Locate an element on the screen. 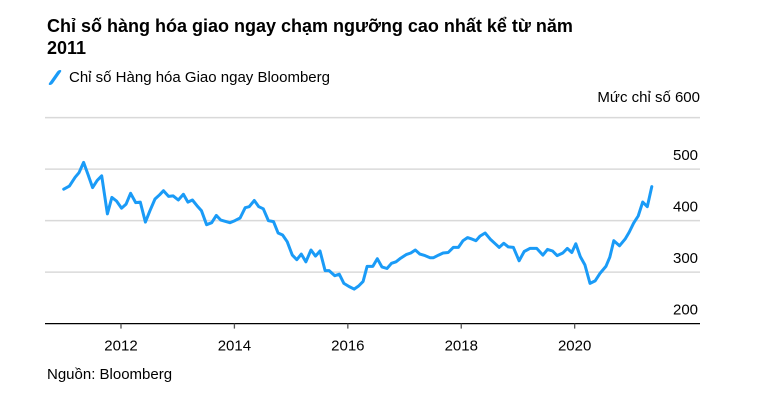 This screenshot has height=403, width=757. y-tick-label: 400 is located at coordinates (685, 207).